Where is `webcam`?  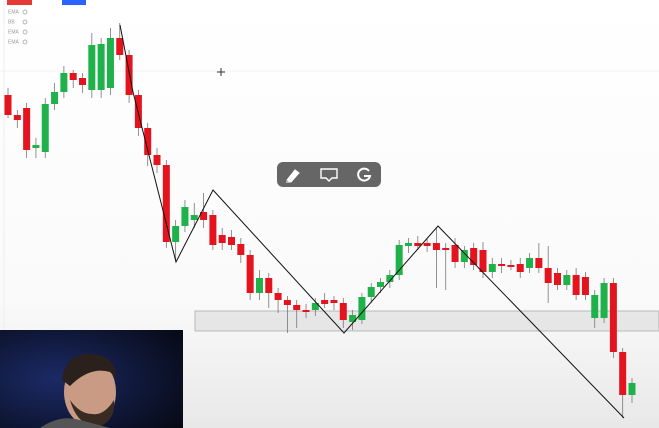 webcam is located at coordinates (91, 379).